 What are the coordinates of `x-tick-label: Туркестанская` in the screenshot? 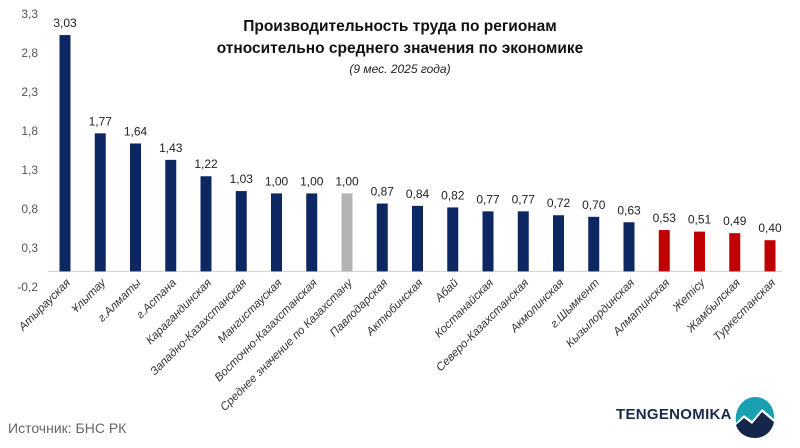 It's located at (745, 310).